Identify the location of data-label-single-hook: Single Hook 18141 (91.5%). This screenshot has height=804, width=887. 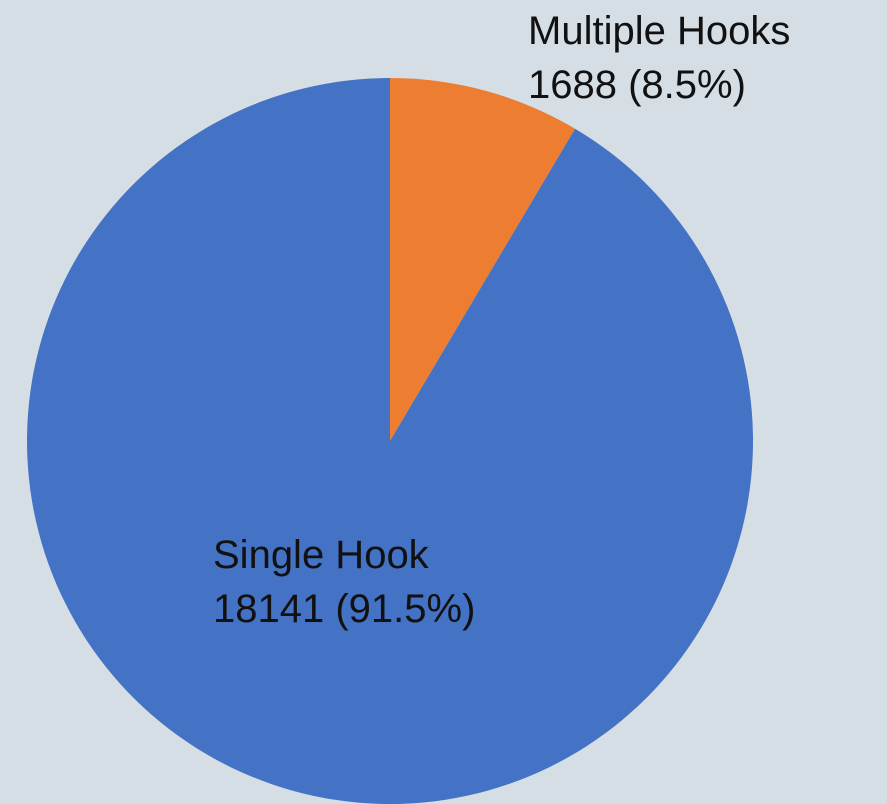
(344, 582).